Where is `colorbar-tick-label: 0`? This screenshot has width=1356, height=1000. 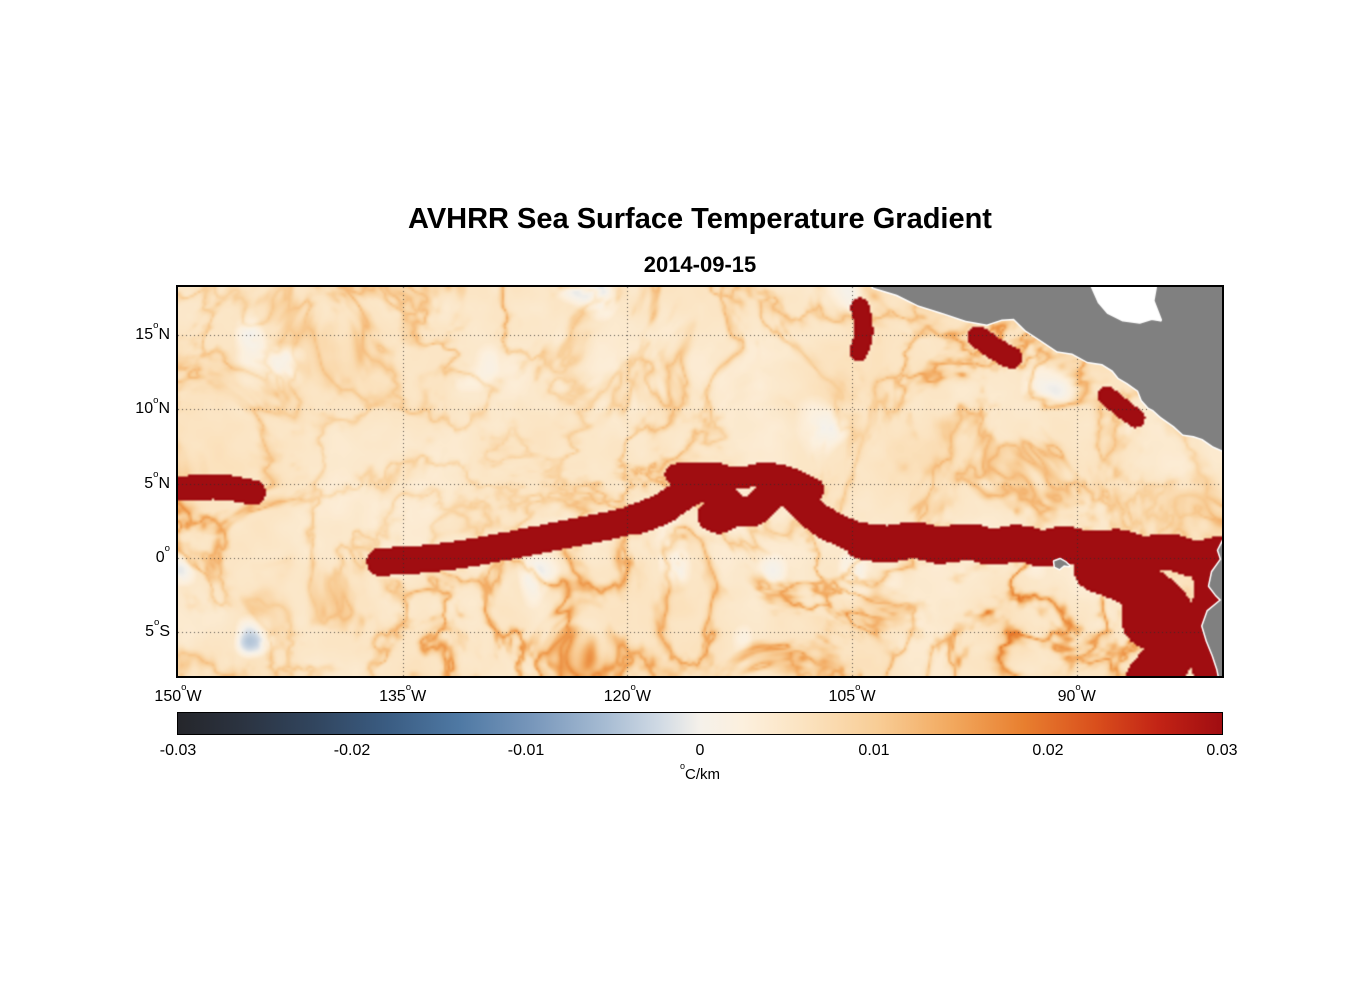 colorbar-tick-label: 0 is located at coordinates (700, 750).